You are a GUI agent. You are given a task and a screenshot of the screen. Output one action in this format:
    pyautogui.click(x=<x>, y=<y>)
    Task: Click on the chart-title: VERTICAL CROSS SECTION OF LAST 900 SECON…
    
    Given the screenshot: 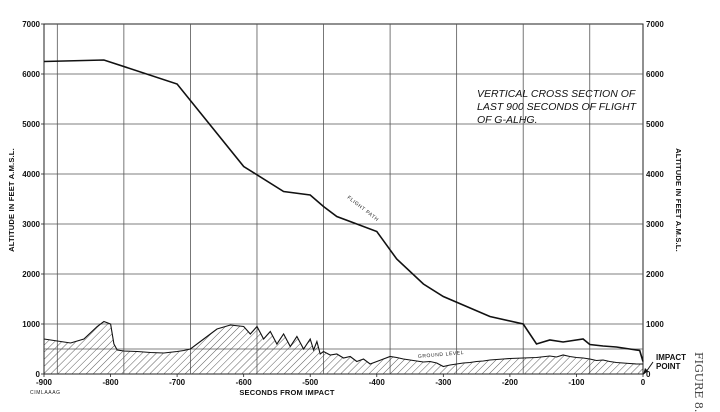 What is the action you would take?
    pyautogui.click(x=557, y=107)
    